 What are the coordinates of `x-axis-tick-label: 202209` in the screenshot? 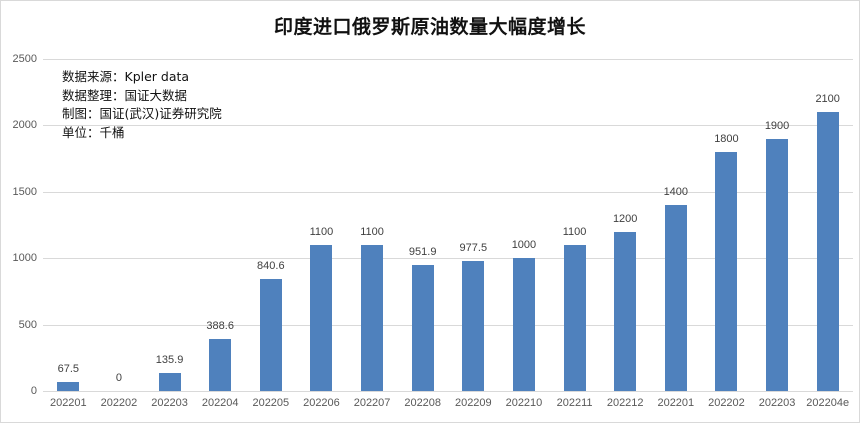 It's located at (473, 403).